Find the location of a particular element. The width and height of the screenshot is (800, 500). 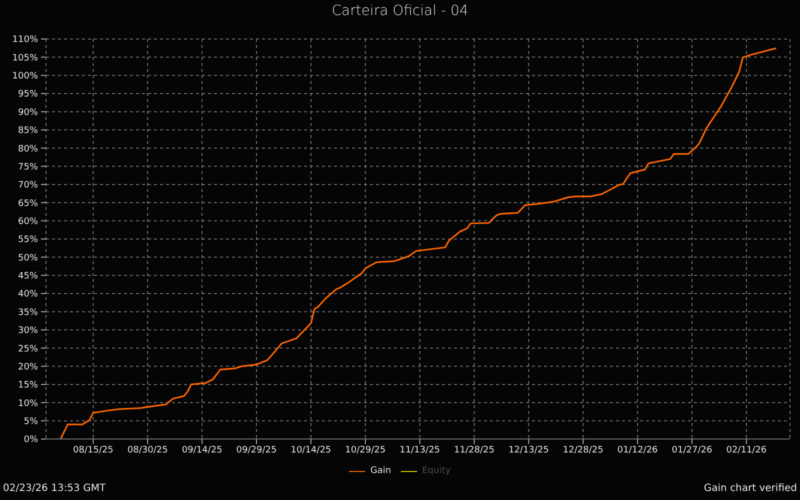

y-tick-label: 110% is located at coordinates (25, 40).